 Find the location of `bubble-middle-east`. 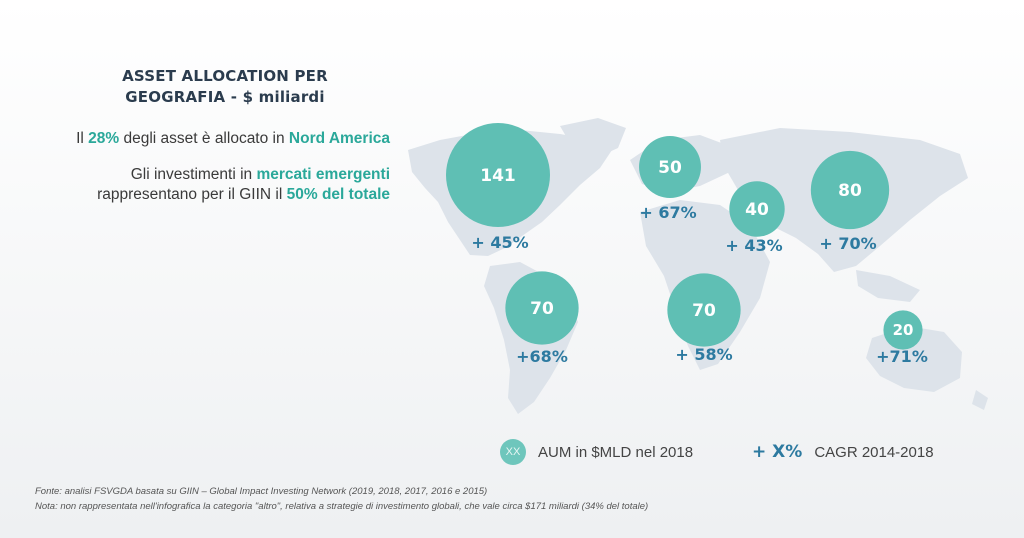

bubble-middle-east is located at coordinates (757, 209).